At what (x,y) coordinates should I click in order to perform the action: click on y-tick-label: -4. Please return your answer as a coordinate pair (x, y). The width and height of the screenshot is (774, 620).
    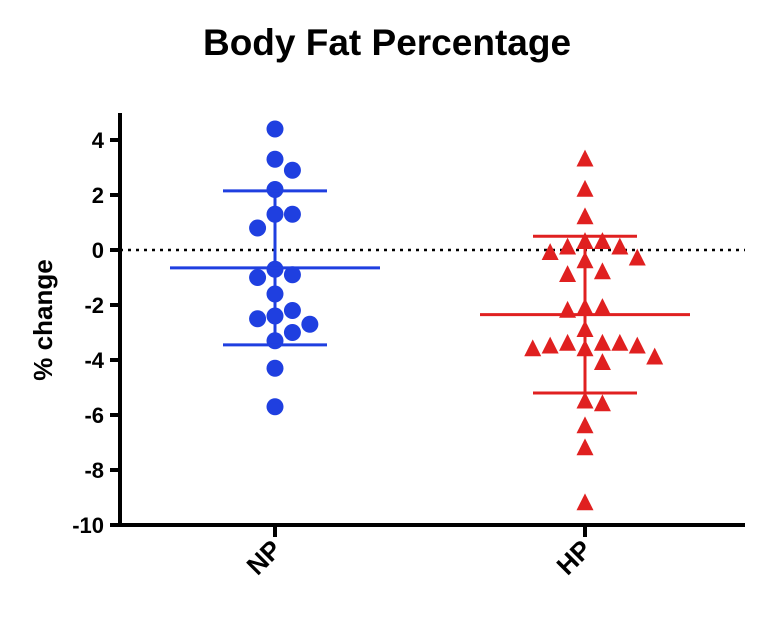
    Looking at the image, I should click on (94, 360).